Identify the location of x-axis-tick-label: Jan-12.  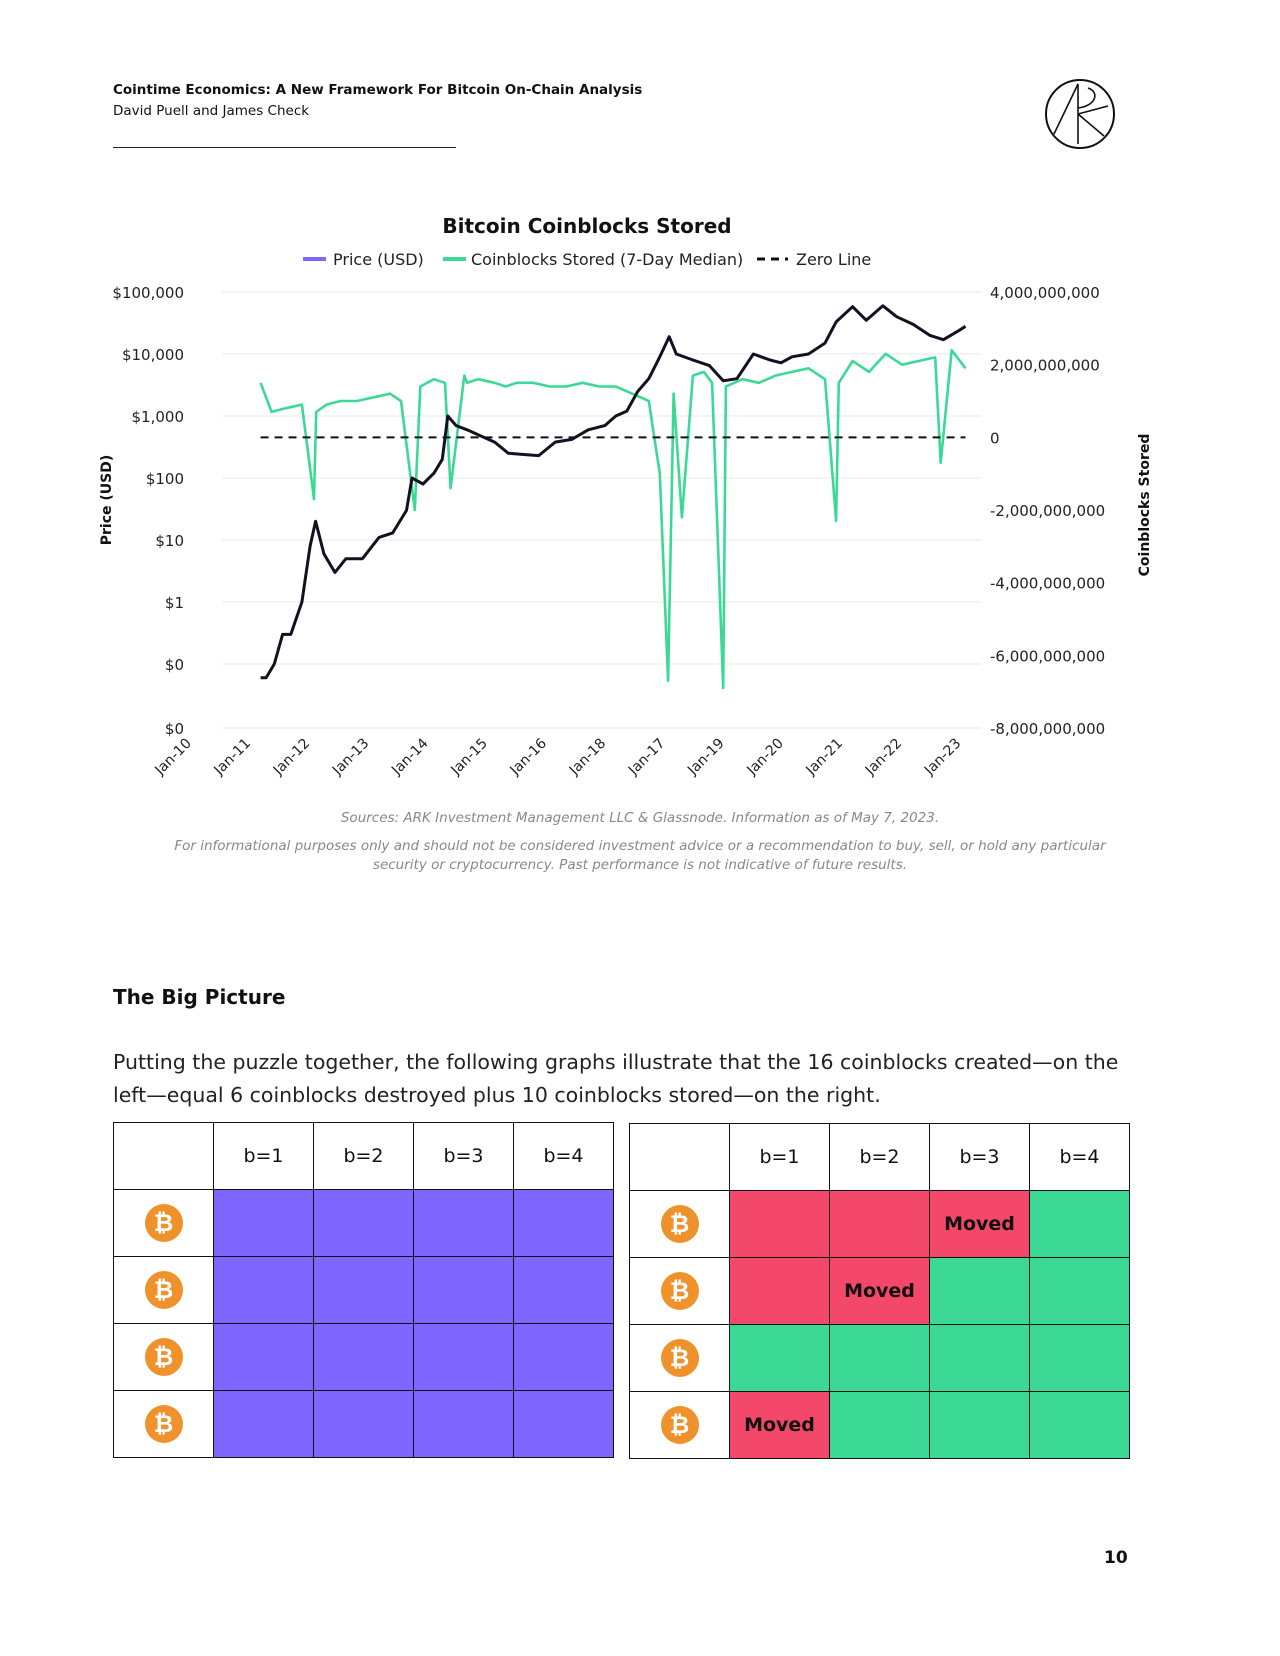
(291, 757).